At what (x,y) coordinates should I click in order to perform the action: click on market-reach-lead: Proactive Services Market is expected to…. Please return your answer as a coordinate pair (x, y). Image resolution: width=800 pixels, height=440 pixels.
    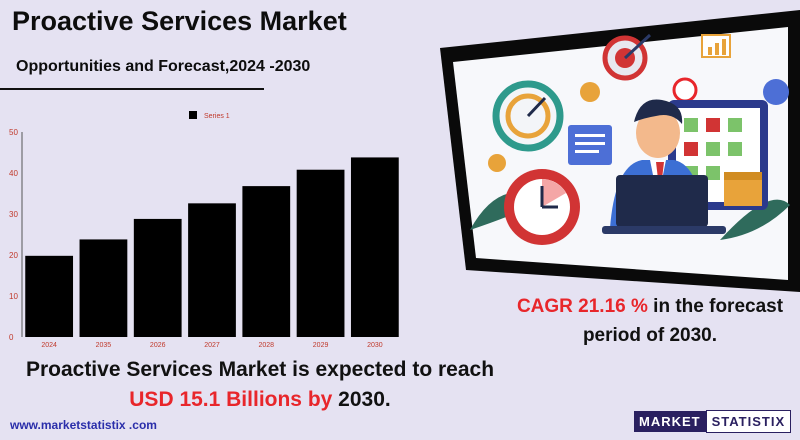
    Looking at the image, I should click on (260, 369).